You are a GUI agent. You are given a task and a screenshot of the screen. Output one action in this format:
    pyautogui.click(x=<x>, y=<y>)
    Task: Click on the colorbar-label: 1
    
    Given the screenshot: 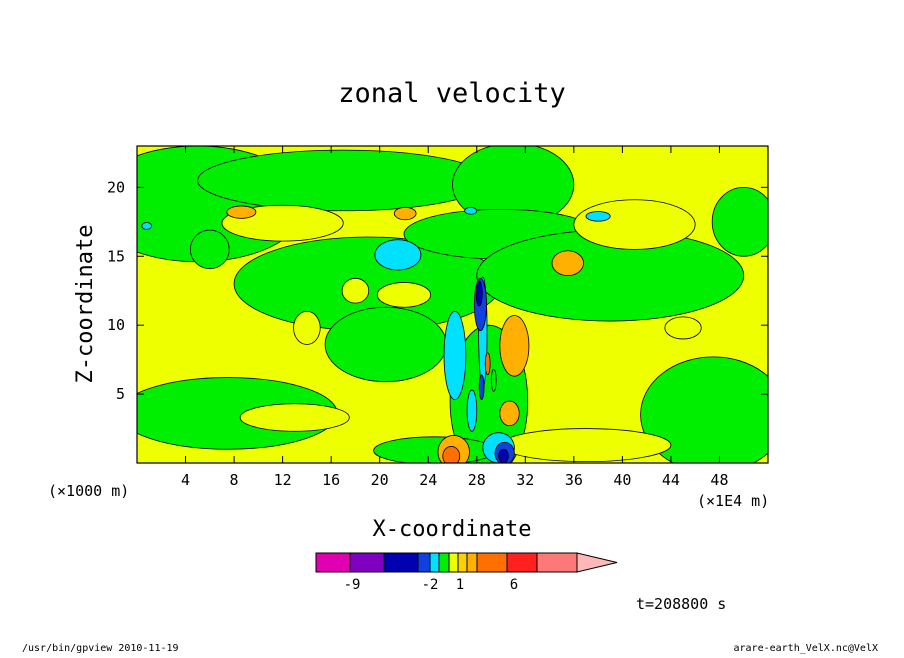 What is the action you would take?
    pyautogui.click(x=460, y=585)
    